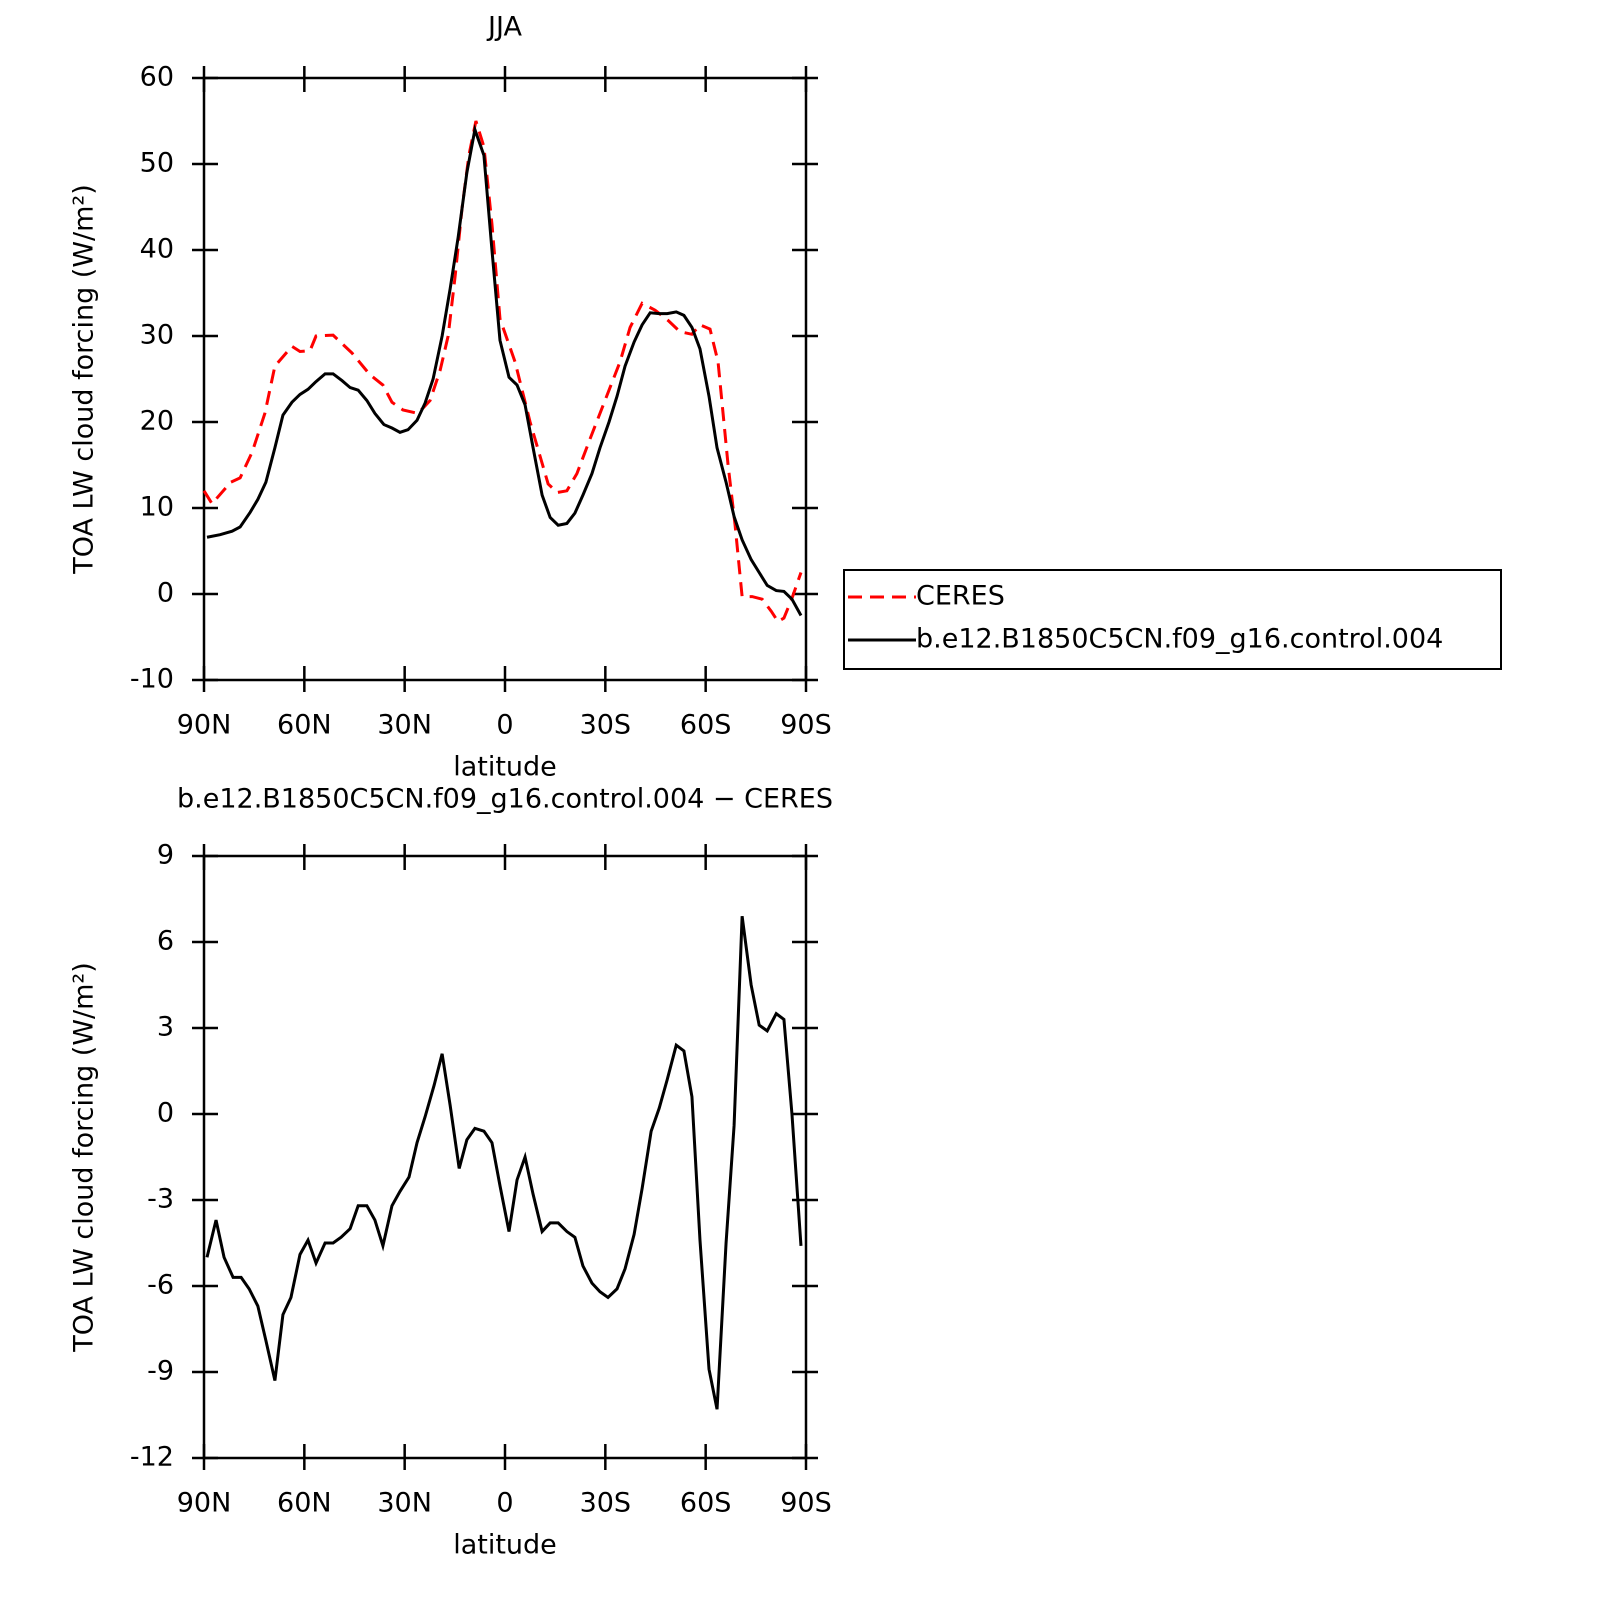 This screenshot has width=1620, height=1619. Describe the element at coordinates (960, 596) in the screenshot. I see `legend-label: CERES` at that location.